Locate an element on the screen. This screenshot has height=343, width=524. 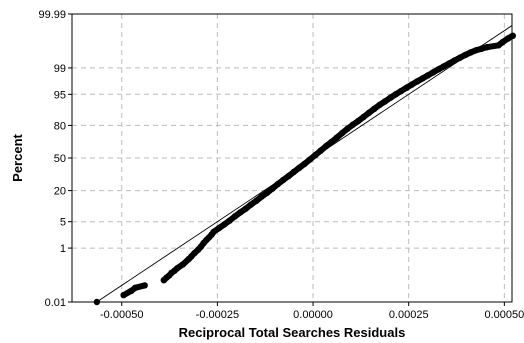
x-tick-label: 0.00000 is located at coordinates (313, 315).